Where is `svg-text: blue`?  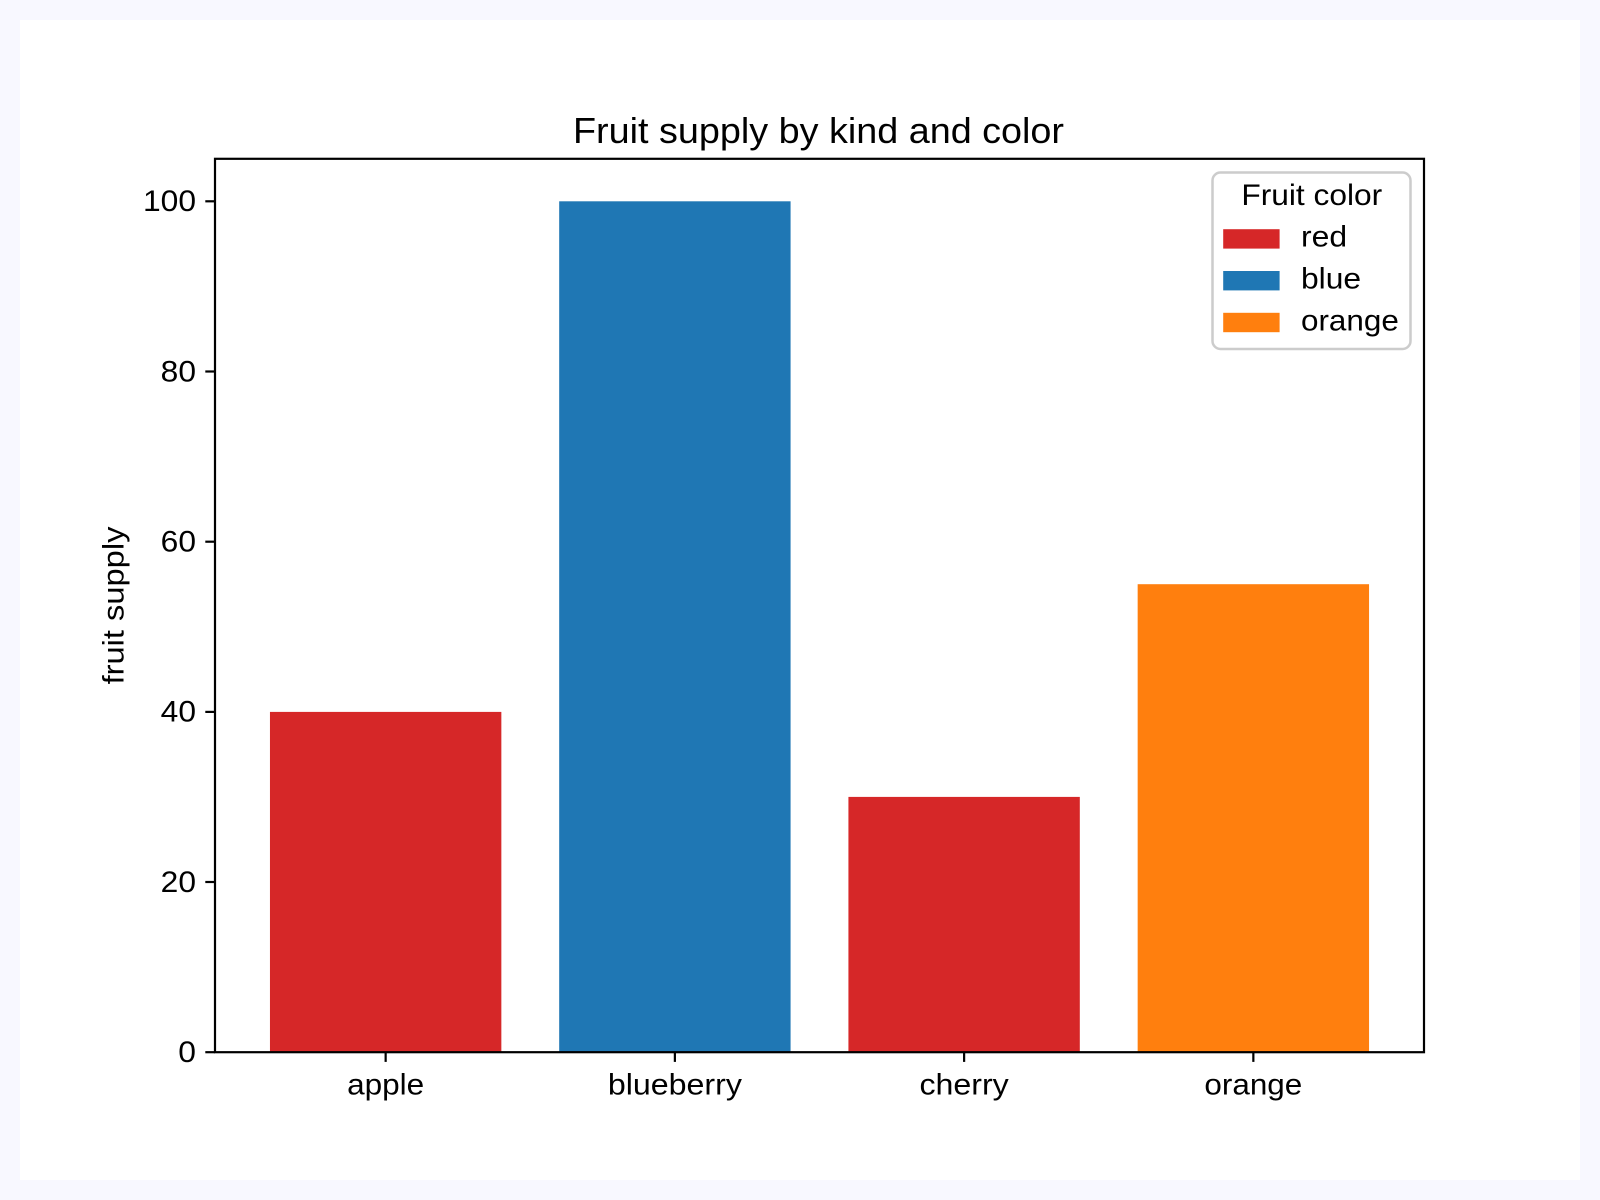
svg-text: blue is located at coordinates (1331, 279).